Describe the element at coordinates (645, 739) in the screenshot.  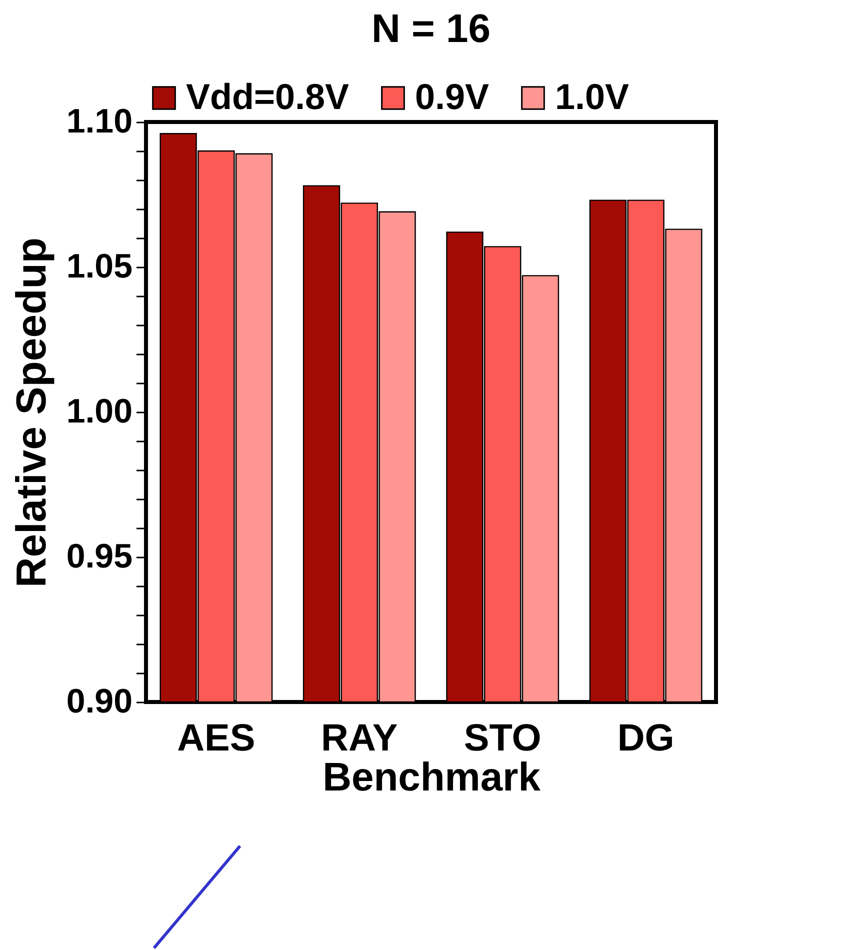
I see `x-tick-label: DG` at that location.